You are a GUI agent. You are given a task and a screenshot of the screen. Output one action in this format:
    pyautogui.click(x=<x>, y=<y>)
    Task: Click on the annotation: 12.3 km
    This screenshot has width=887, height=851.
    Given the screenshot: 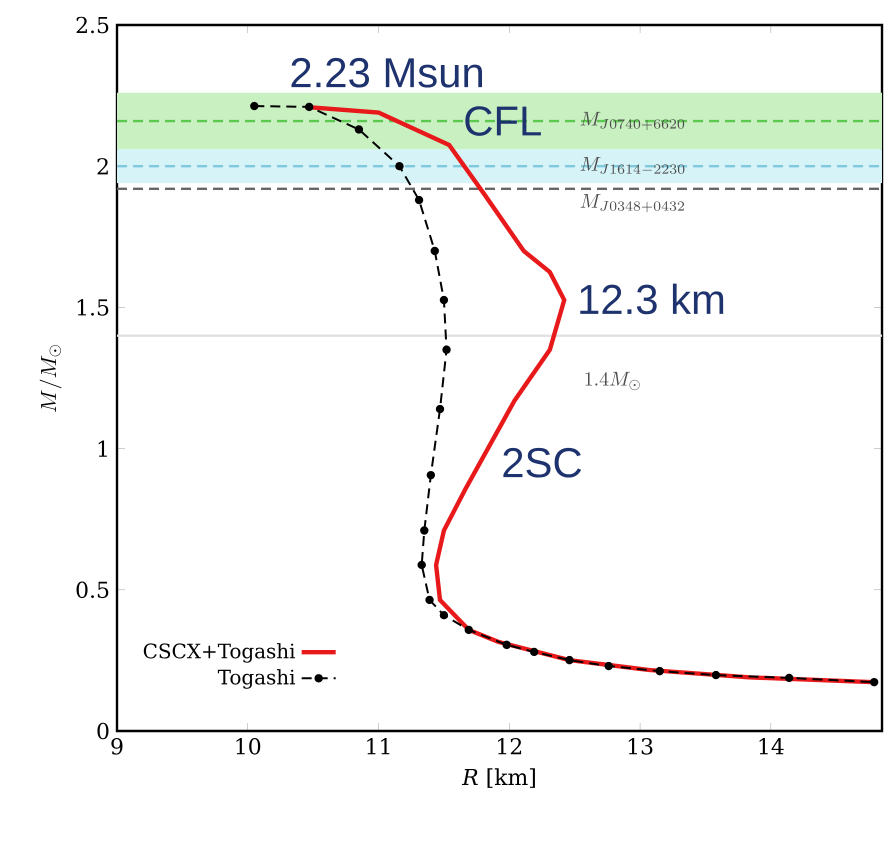 What is the action you would take?
    pyautogui.click(x=652, y=299)
    